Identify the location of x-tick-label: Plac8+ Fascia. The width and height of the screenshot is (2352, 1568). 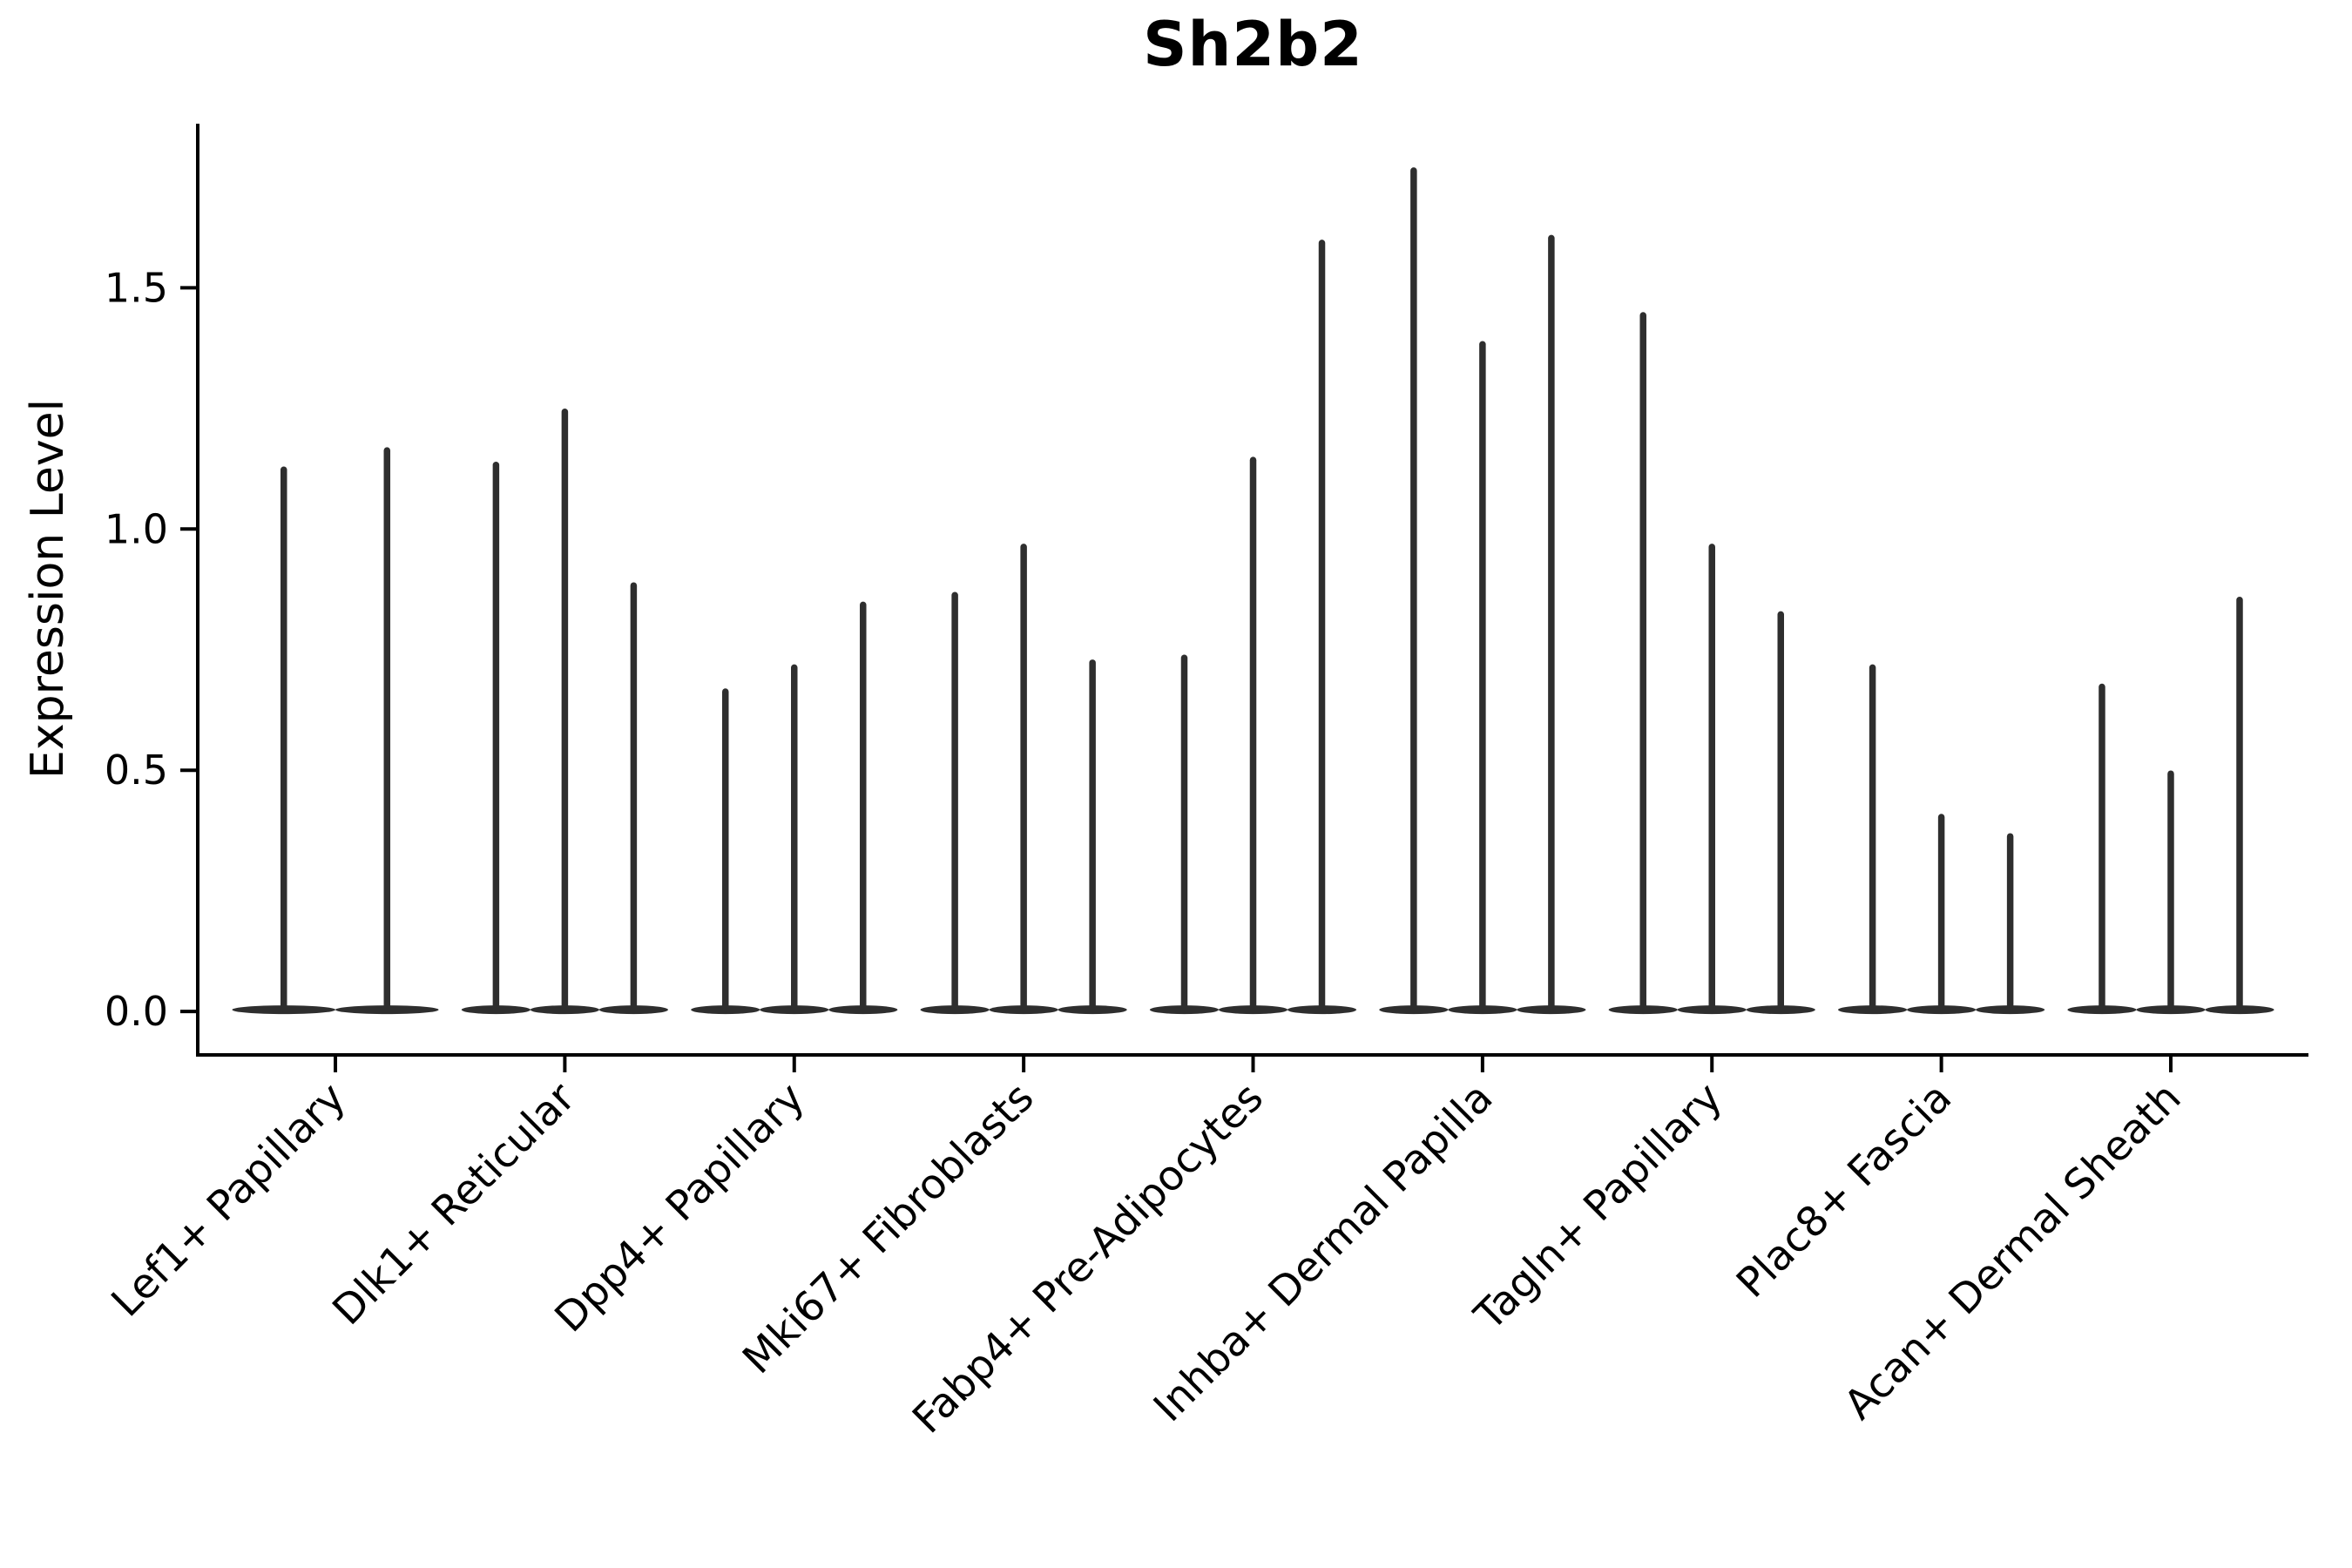
(1844, 1191).